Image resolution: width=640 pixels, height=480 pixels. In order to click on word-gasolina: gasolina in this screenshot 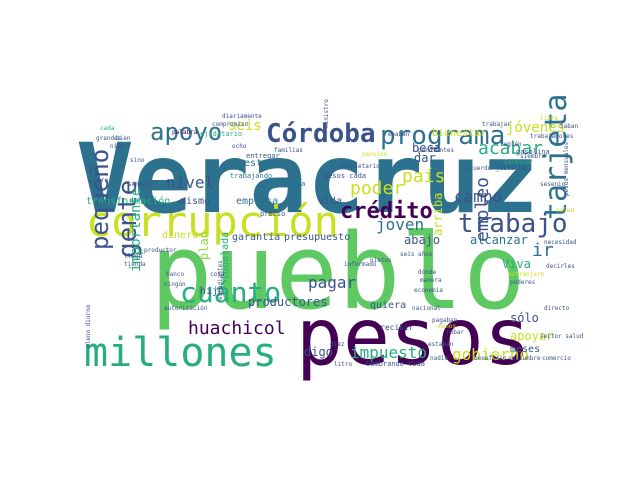, I will do `click(533, 152)`.